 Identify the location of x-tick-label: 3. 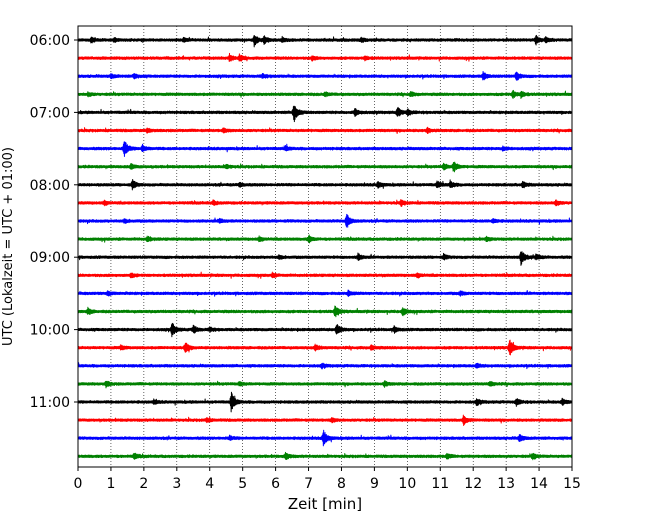
(176, 484).